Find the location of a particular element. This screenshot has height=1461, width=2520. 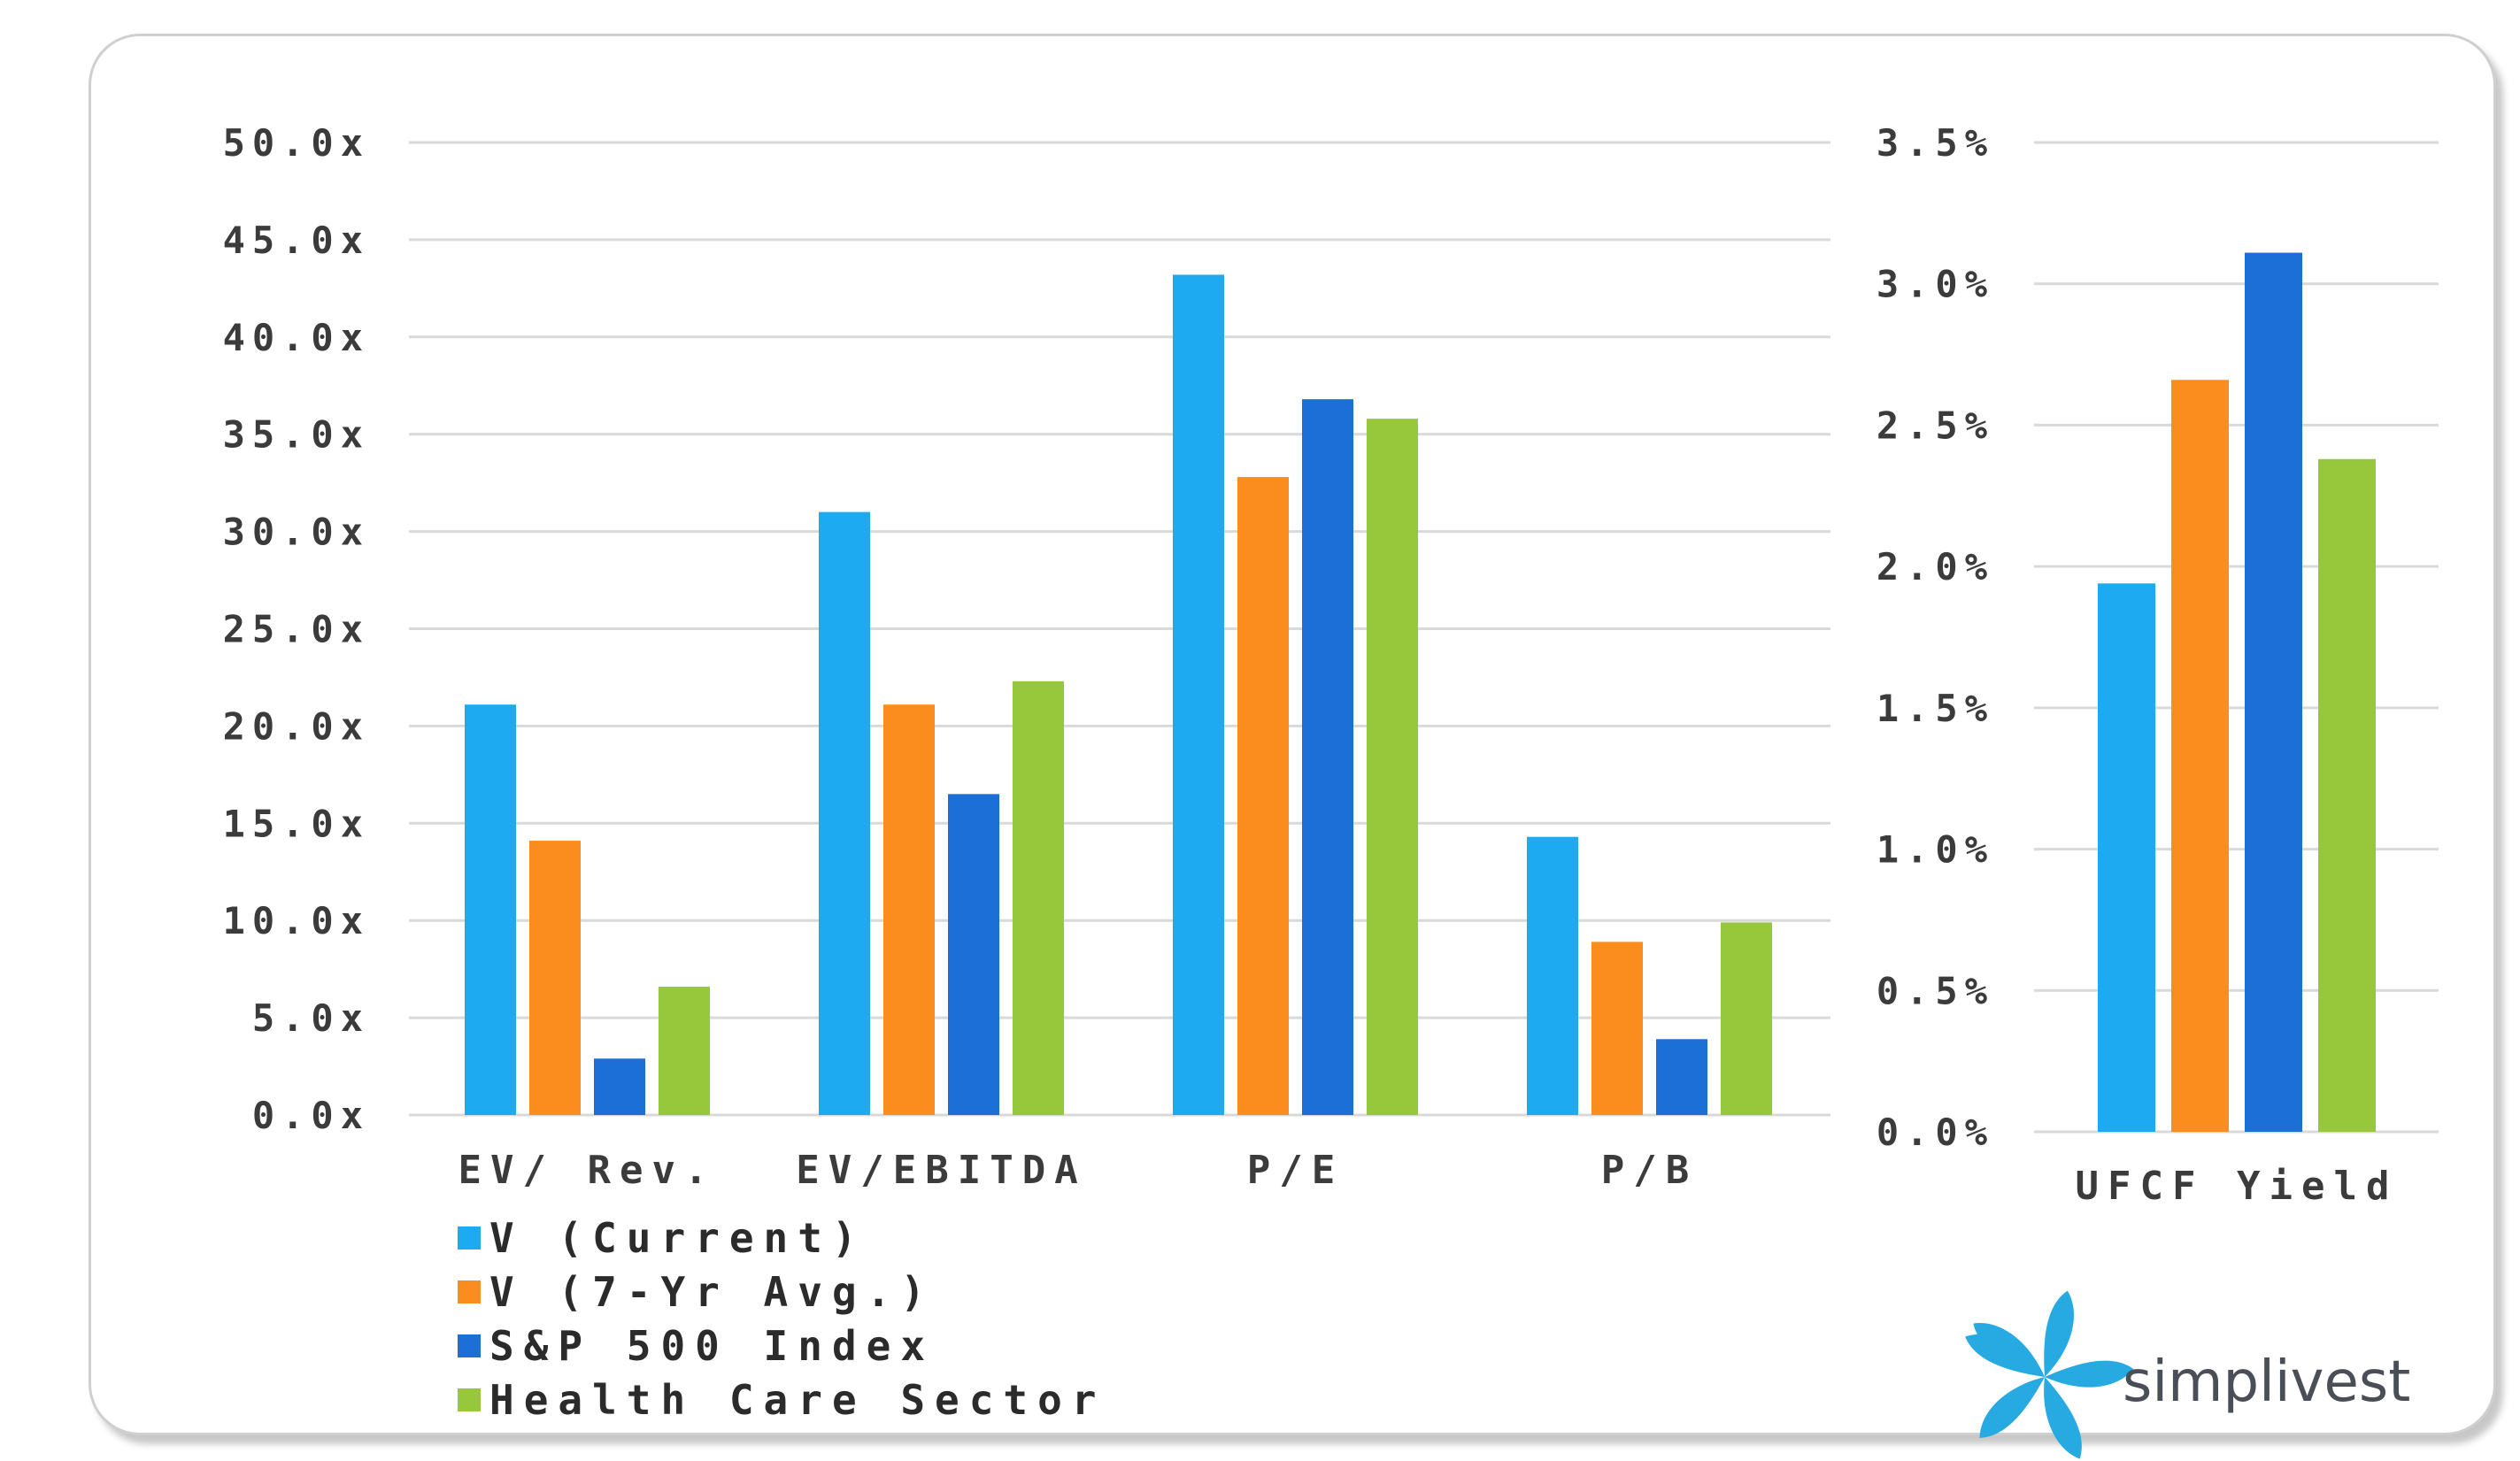

legend-label-v-current: V (Current) is located at coordinates (678, 1238).